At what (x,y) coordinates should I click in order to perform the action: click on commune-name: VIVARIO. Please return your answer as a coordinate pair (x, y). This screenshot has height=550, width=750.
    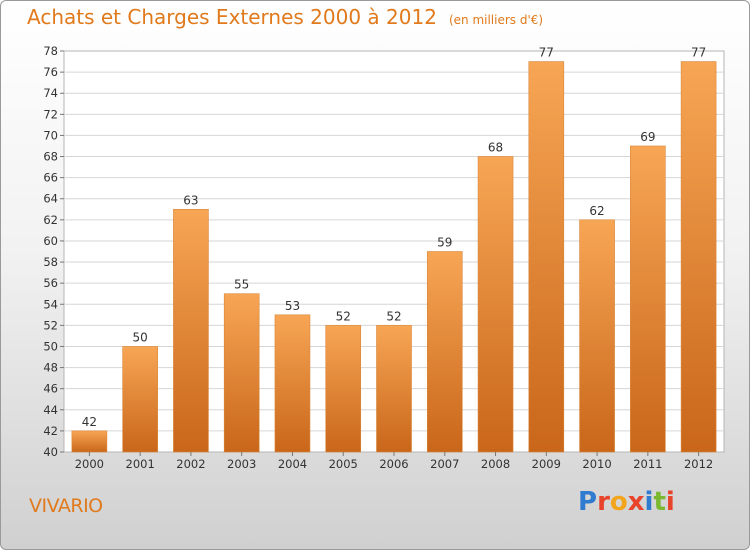
    Looking at the image, I should click on (66, 506).